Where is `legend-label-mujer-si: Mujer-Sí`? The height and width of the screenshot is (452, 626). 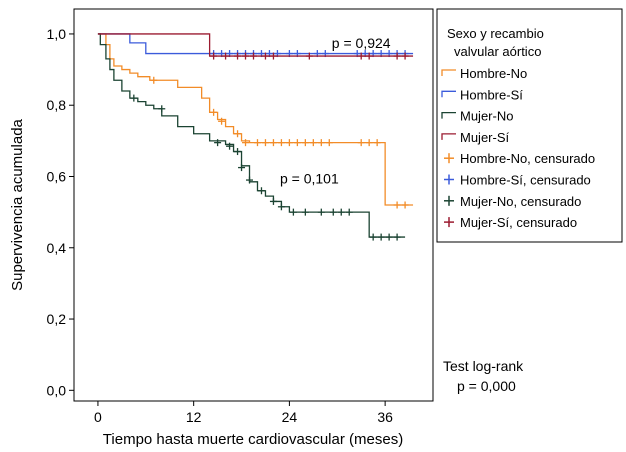 legend-label-mujer-si: Mujer-Sí is located at coordinates (485, 137).